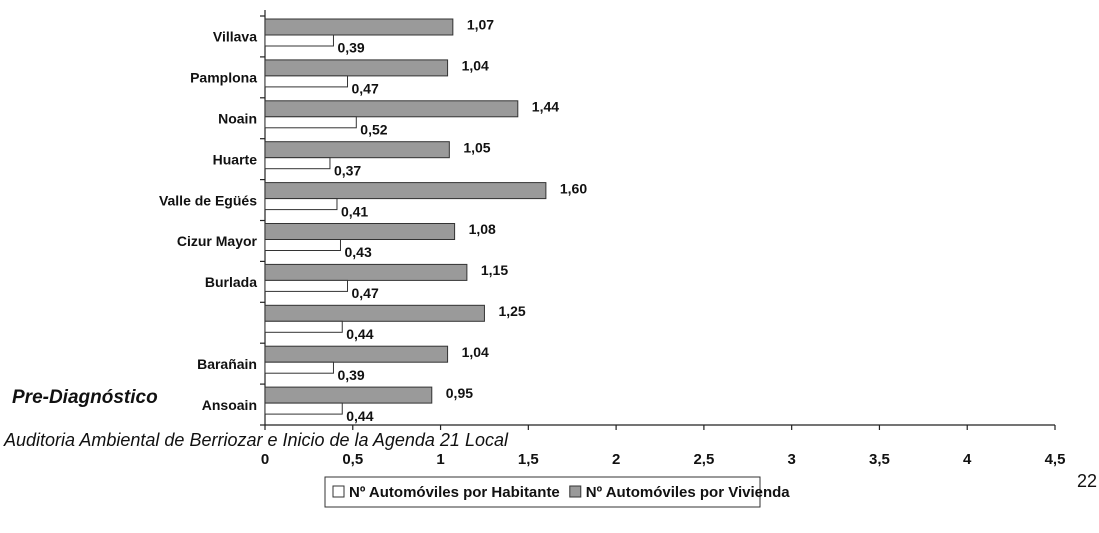 This screenshot has height=533, width=1099. I want to click on y-tick-label: Valle de Egüés, so click(208, 200).